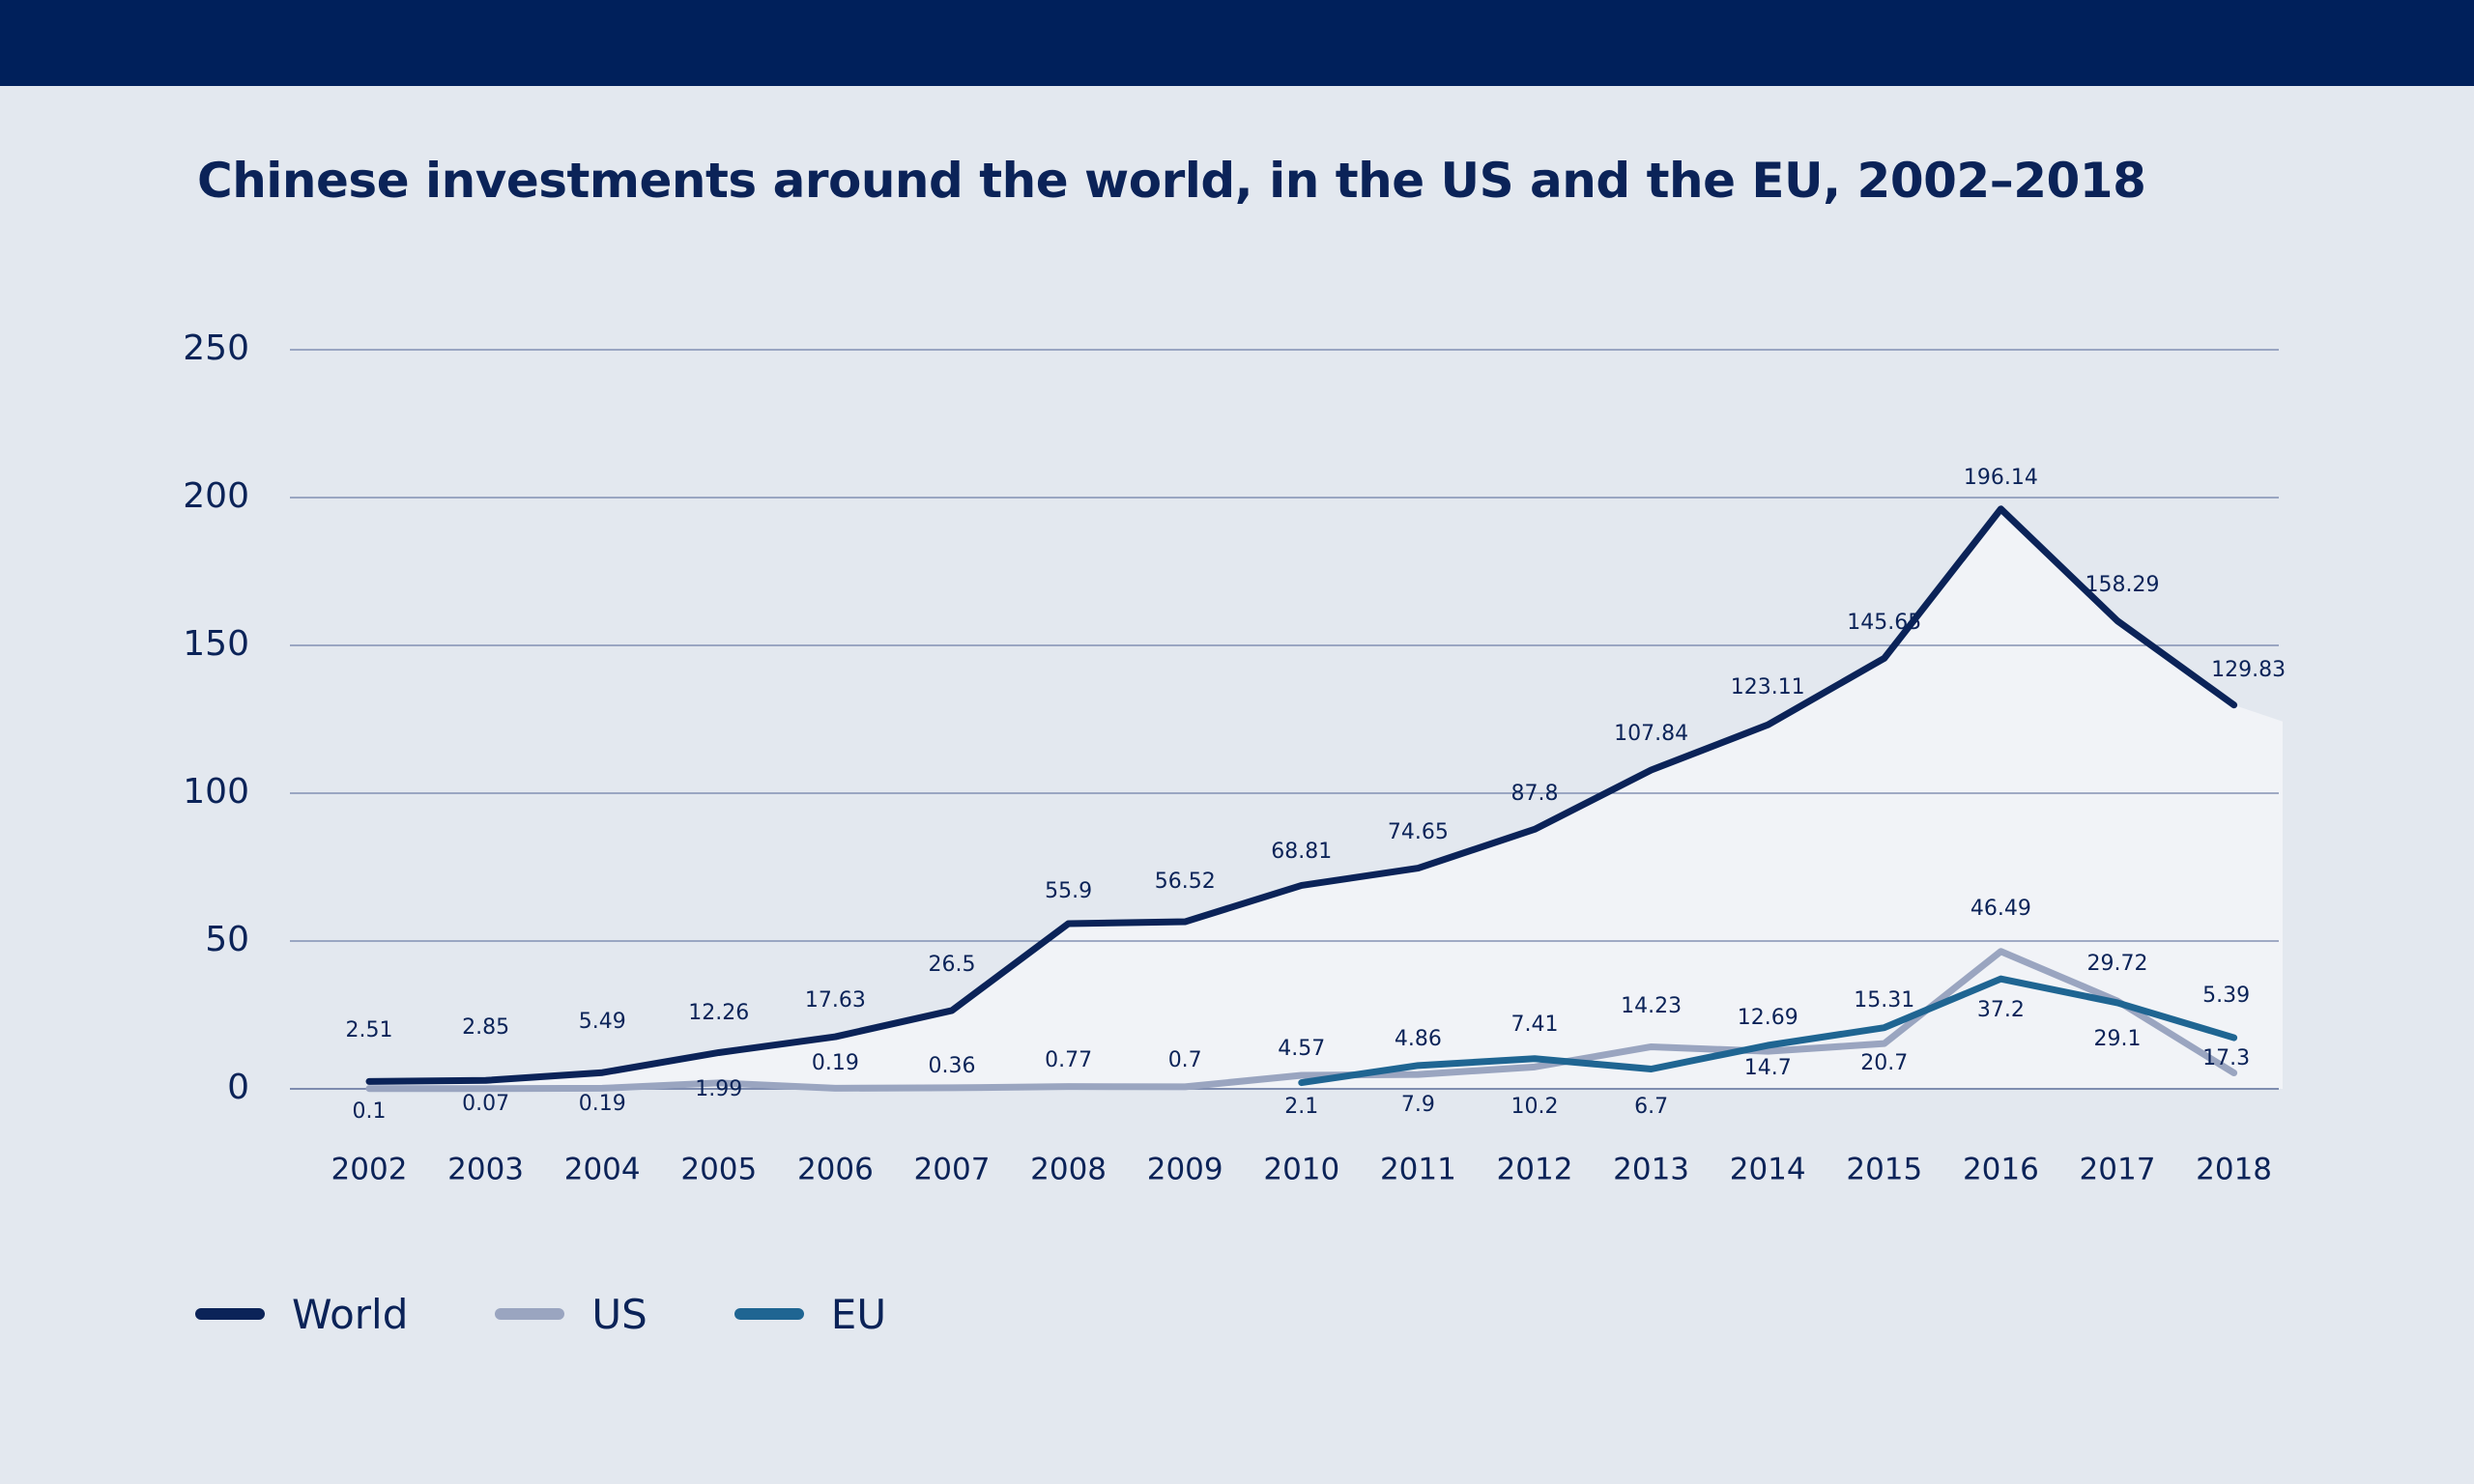  Describe the element at coordinates (216, 496) in the screenshot. I see `y-tick-label-200: 200` at that location.